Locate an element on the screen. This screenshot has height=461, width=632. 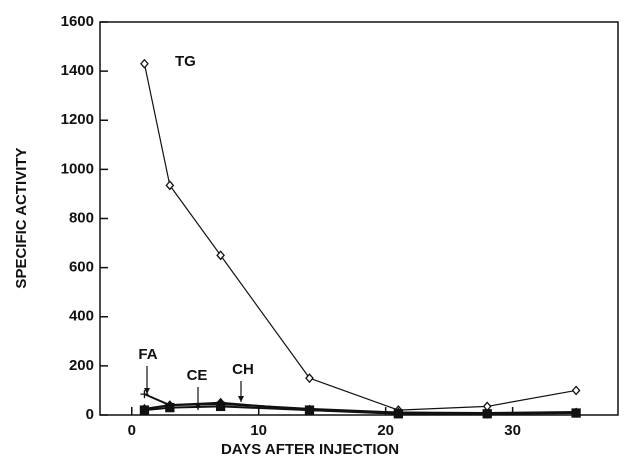
y-tick-label: 1400 is located at coordinates (77, 70).